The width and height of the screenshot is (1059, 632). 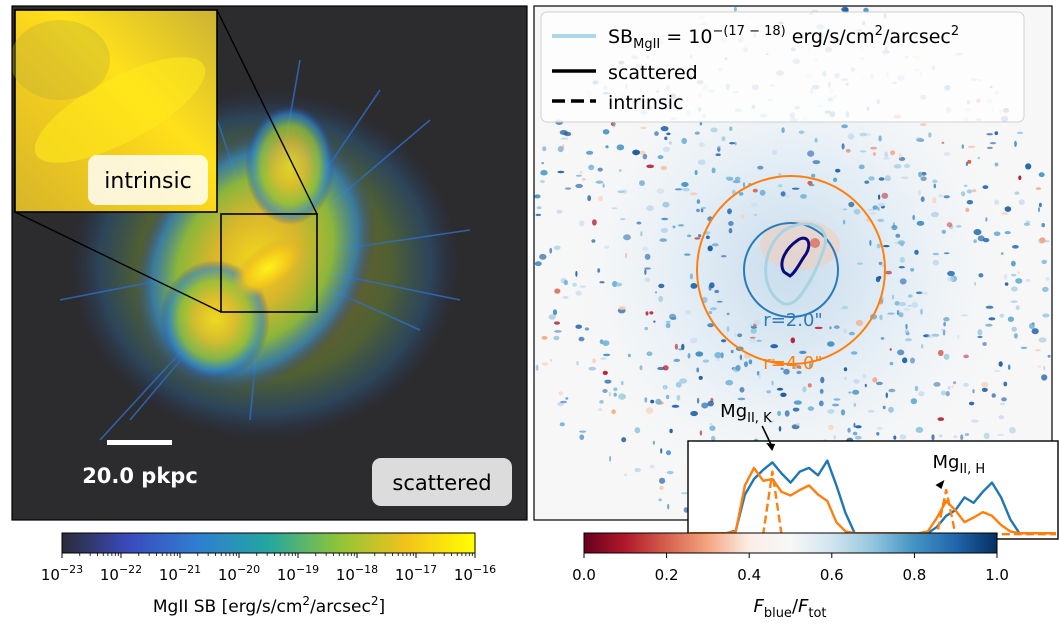 What do you see at coordinates (997, 575) in the screenshot?
I see `right-colorbar-tick-label: 1.0` at bounding box center [997, 575].